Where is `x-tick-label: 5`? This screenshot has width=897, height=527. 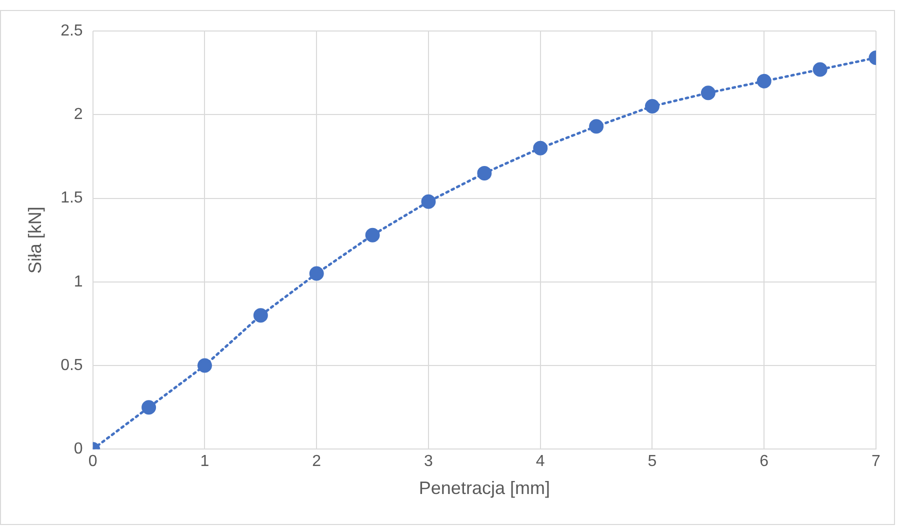 x-tick-label: 5 is located at coordinates (652, 461).